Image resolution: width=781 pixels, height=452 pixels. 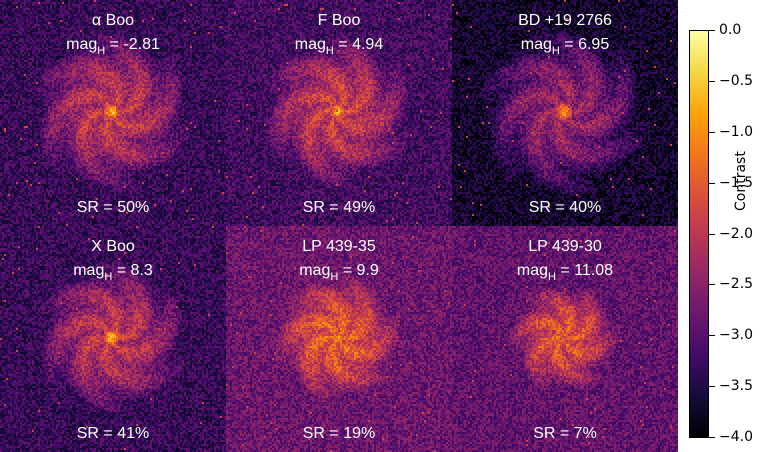 I want to click on psf-panel-lp439-30: LP 439-30 magH = 11.08 SR = 7%, so click(x=565, y=339).